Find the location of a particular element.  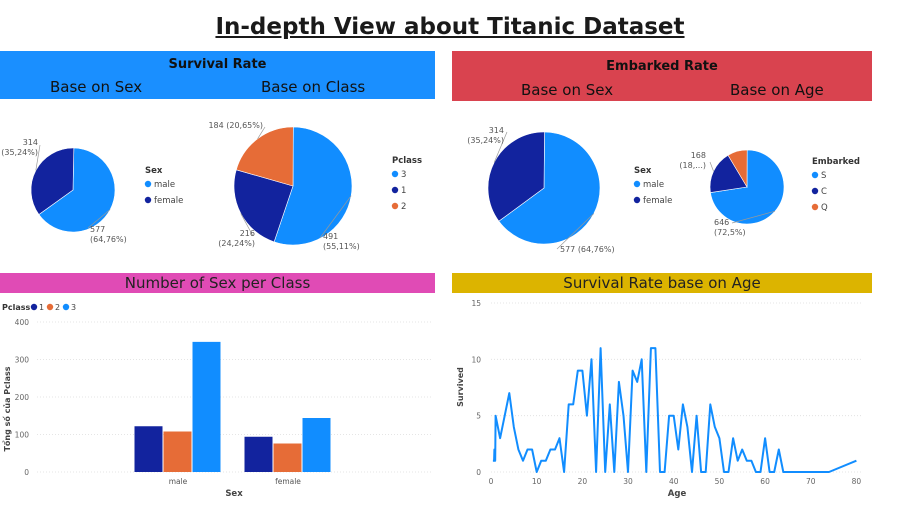

age-title: Survival Rate base on Age is located at coordinates (662, 283).